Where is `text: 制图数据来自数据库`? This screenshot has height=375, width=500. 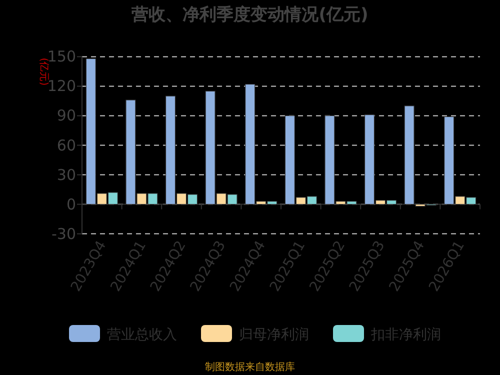 text: 制图数据来自数据库 is located at coordinates (250, 367).